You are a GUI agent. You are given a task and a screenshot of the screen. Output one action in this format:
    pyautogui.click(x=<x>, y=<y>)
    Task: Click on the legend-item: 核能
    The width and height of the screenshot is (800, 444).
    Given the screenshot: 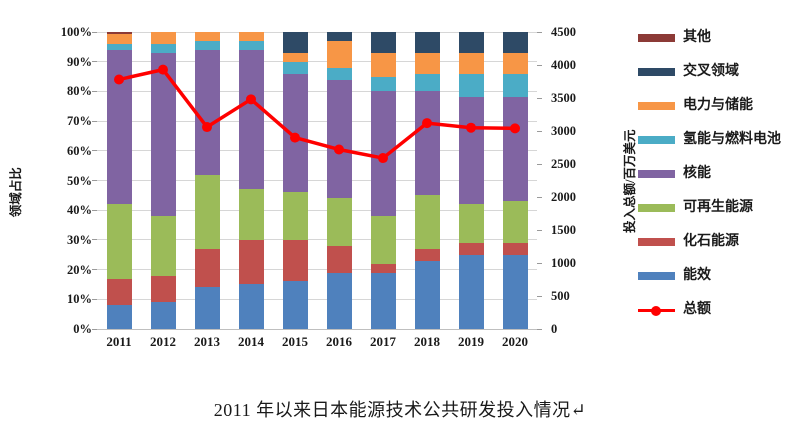 What is the action you would take?
    pyautogui.click(x=674, y=174)
    